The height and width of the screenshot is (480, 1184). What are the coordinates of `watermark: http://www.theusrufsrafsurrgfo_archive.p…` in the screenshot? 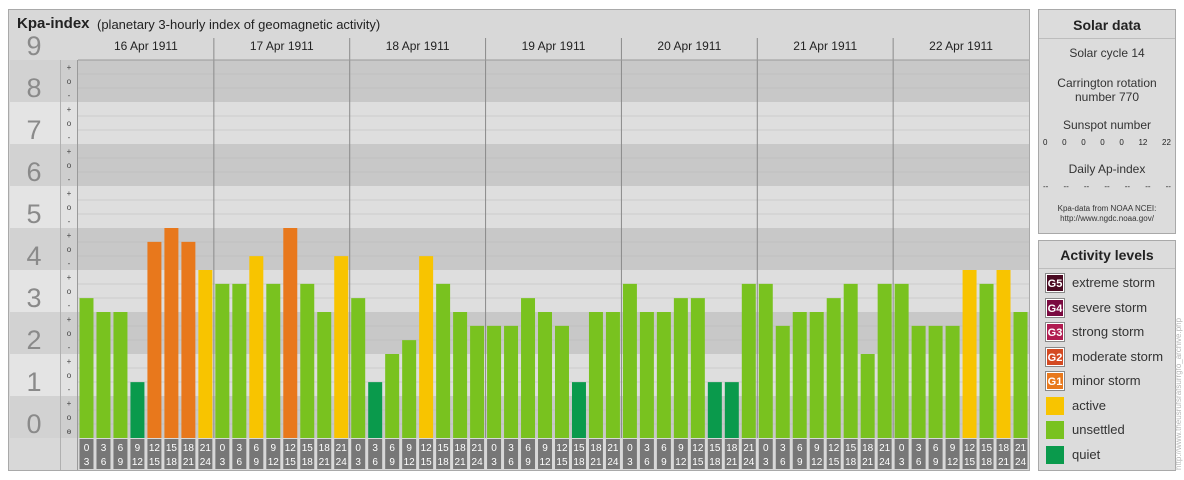 It's located at (1178, 393).